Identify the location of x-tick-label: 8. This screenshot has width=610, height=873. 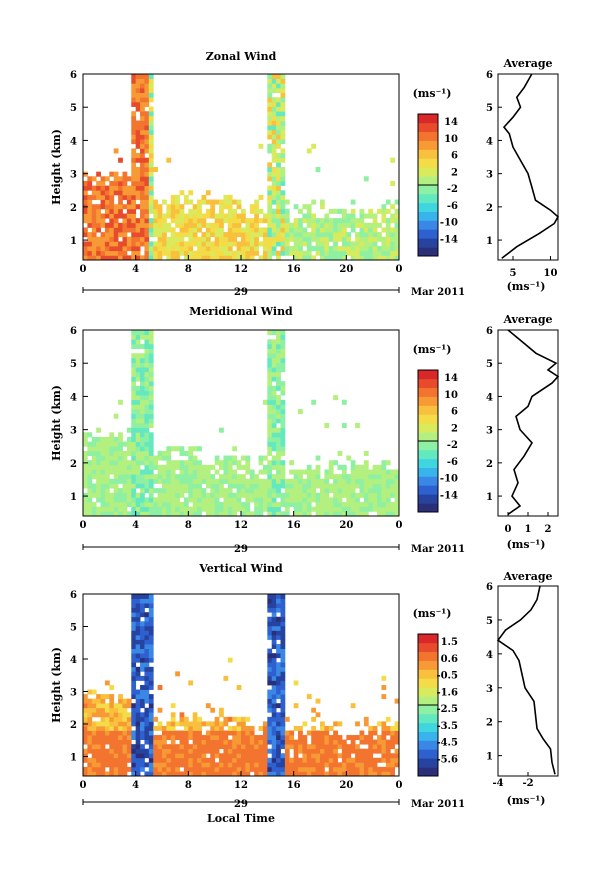
(188, 269).